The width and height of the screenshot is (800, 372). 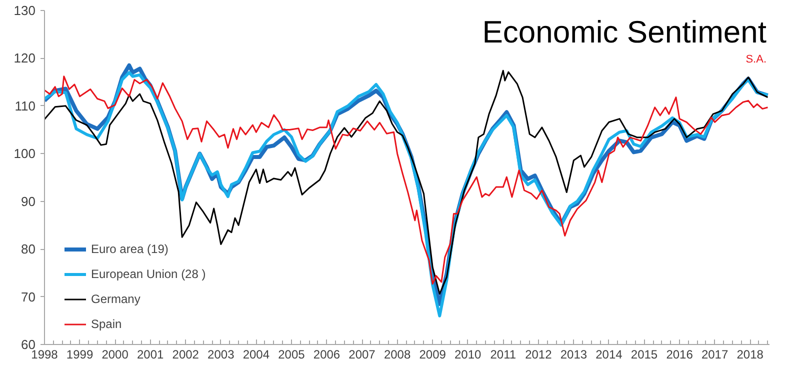 What do you see at coordinates (362, 355) in the screenshot?
I see `x-tick-label: 2007` at bounding box center [362, 355].